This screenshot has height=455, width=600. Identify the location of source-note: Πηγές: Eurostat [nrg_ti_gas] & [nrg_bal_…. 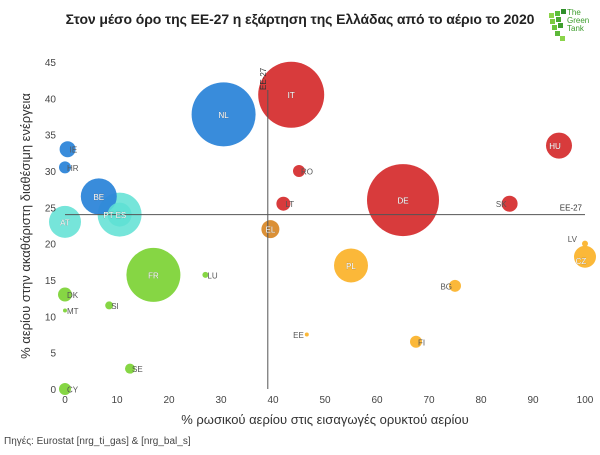
(97, 441).